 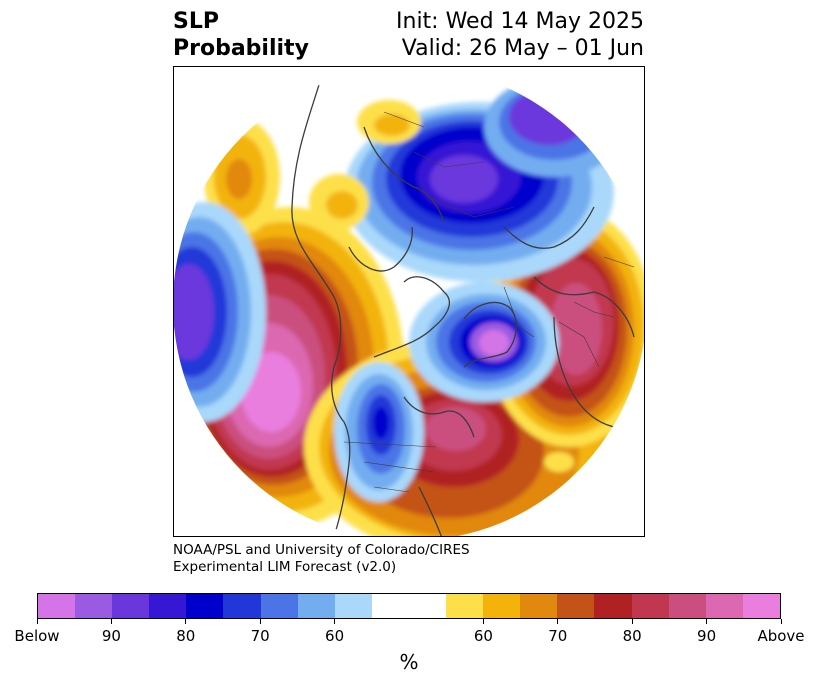 What do you see at coordinates (242, 177) in the screenshot?
I see `aleutian-above-region` at bounding box center [242, 177].